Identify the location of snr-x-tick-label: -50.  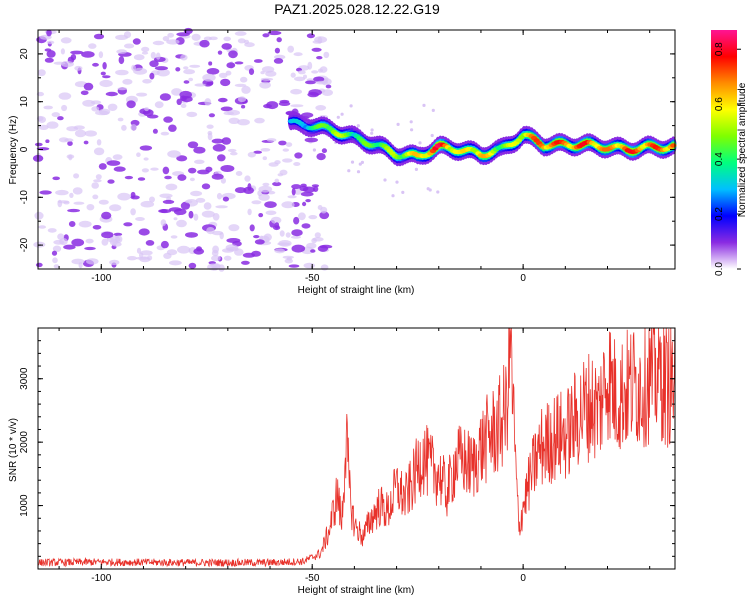
(312, 578).